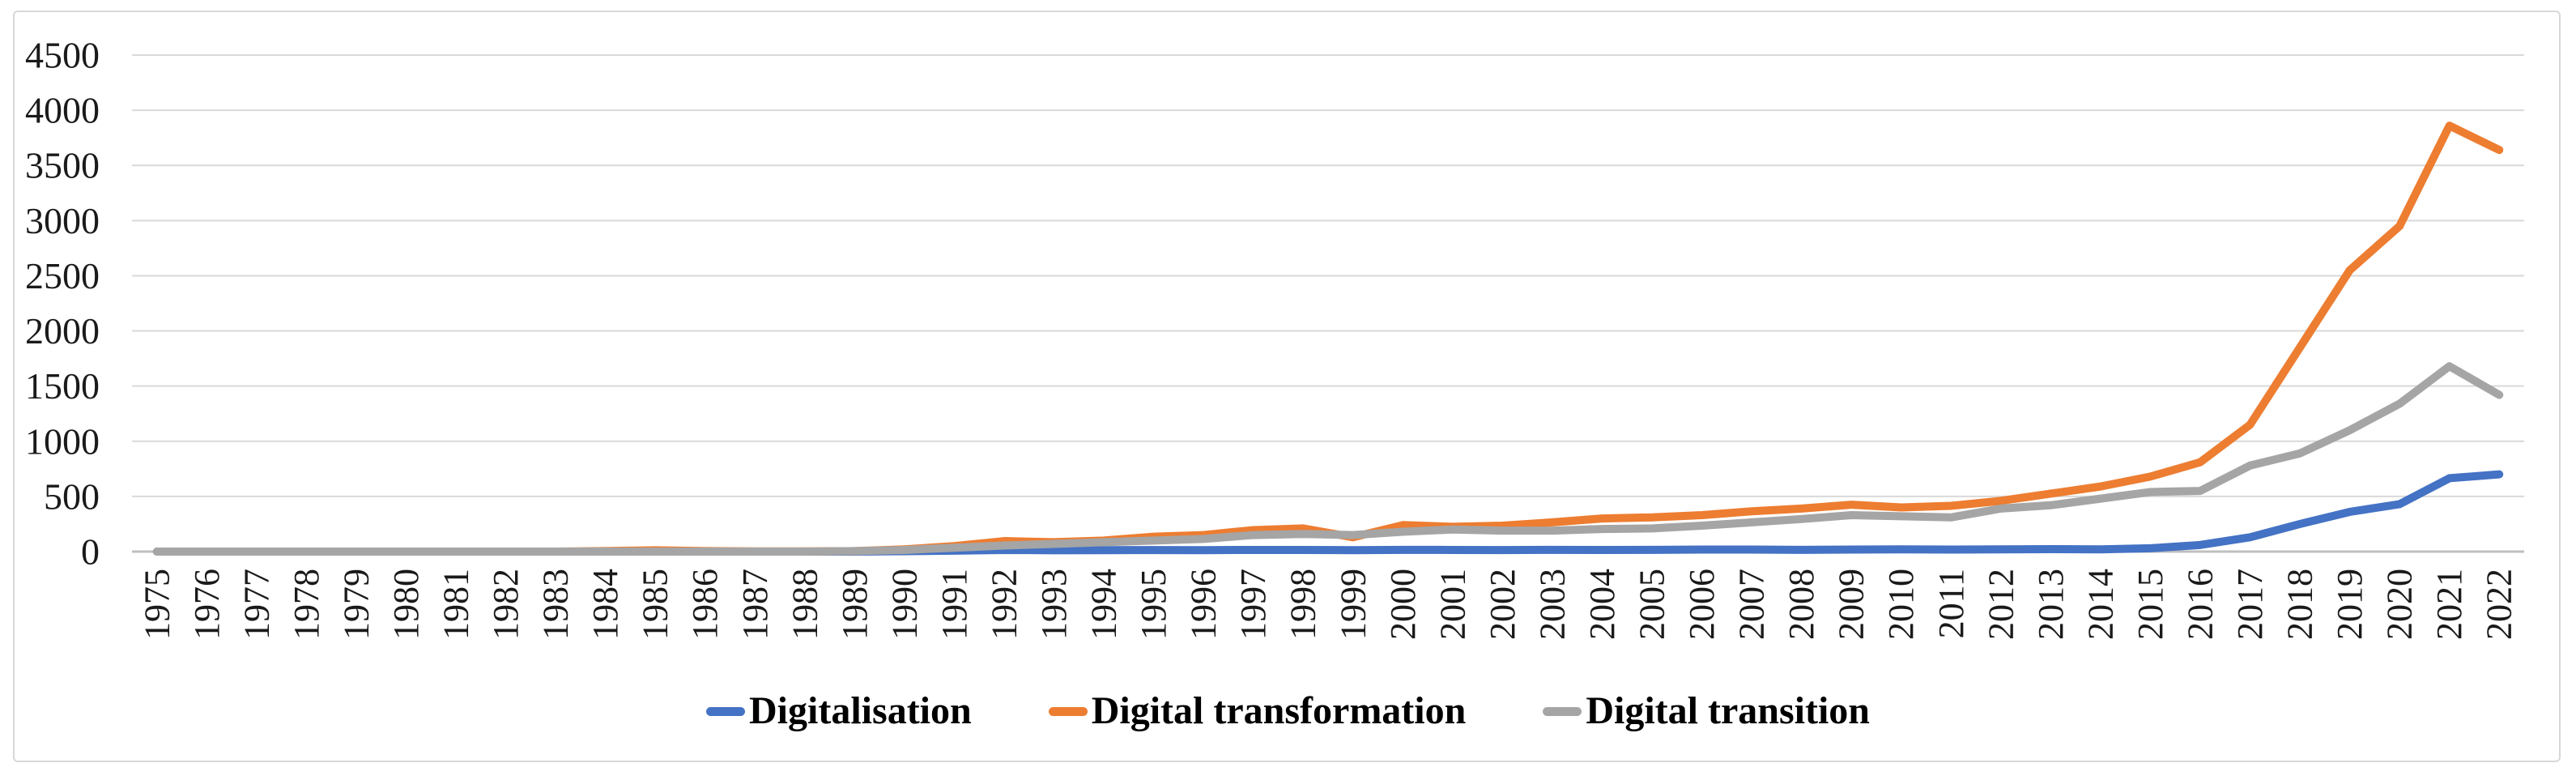 The width and height of the screenshot is (2576, 780). What do you see at coordinates (1253, 604) in the screenshot?
I see `x-tick-label: 1997` at bounding box center [1253, 604].